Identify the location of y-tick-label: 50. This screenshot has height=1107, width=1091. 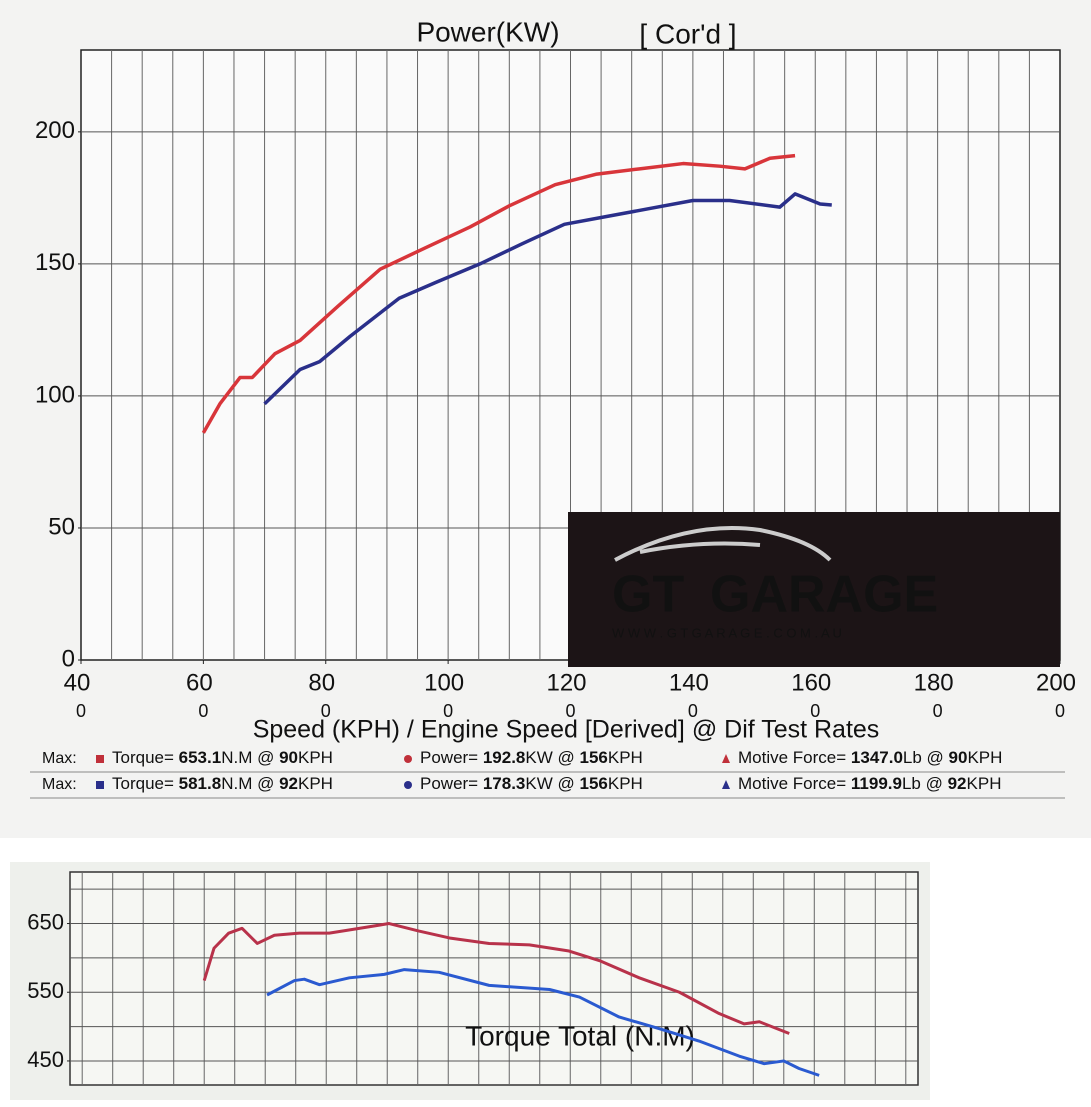
(61, 526).